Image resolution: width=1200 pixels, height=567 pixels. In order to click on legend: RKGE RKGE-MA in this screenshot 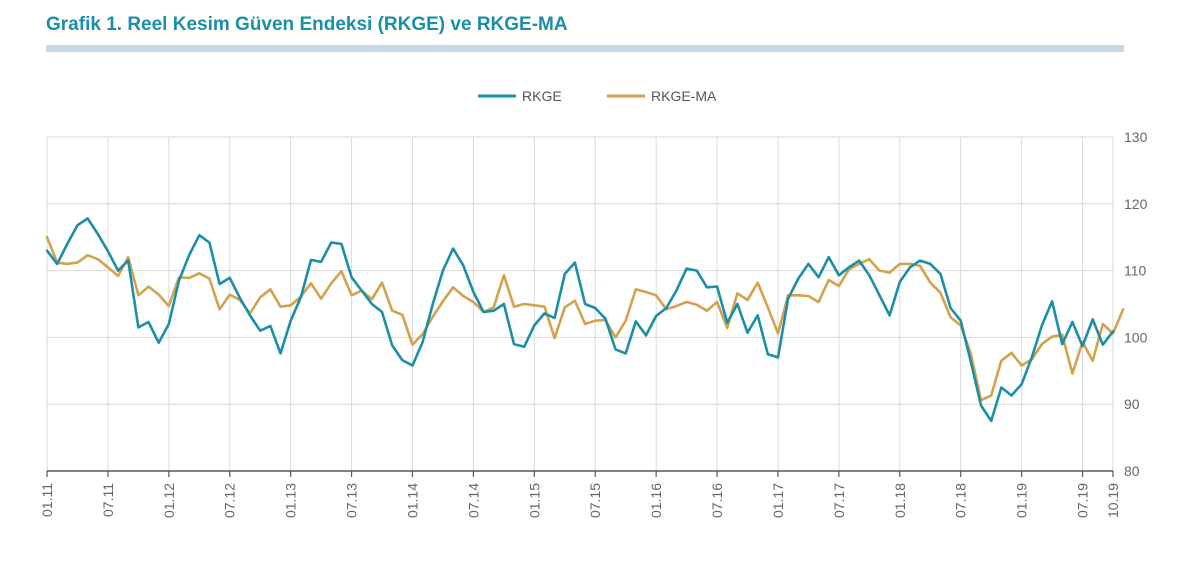, I will do `click(597, 96)`.